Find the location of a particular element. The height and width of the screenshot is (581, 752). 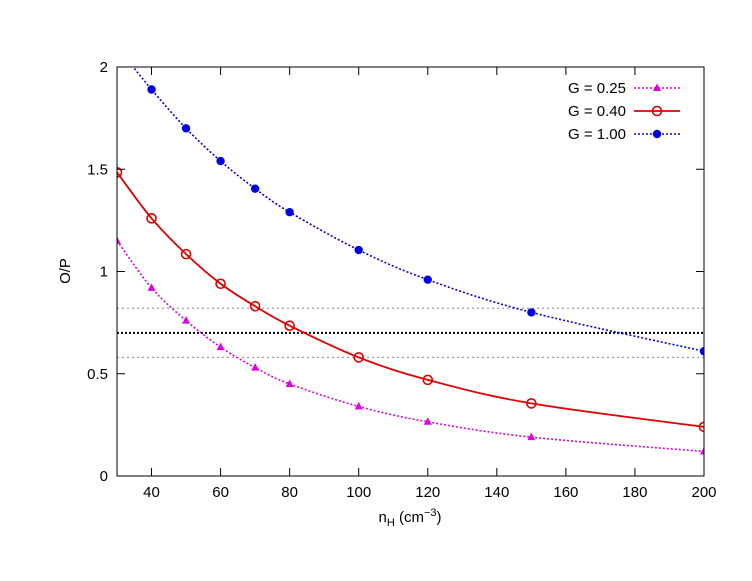

reference-lines is located at coordinates (410, 332).